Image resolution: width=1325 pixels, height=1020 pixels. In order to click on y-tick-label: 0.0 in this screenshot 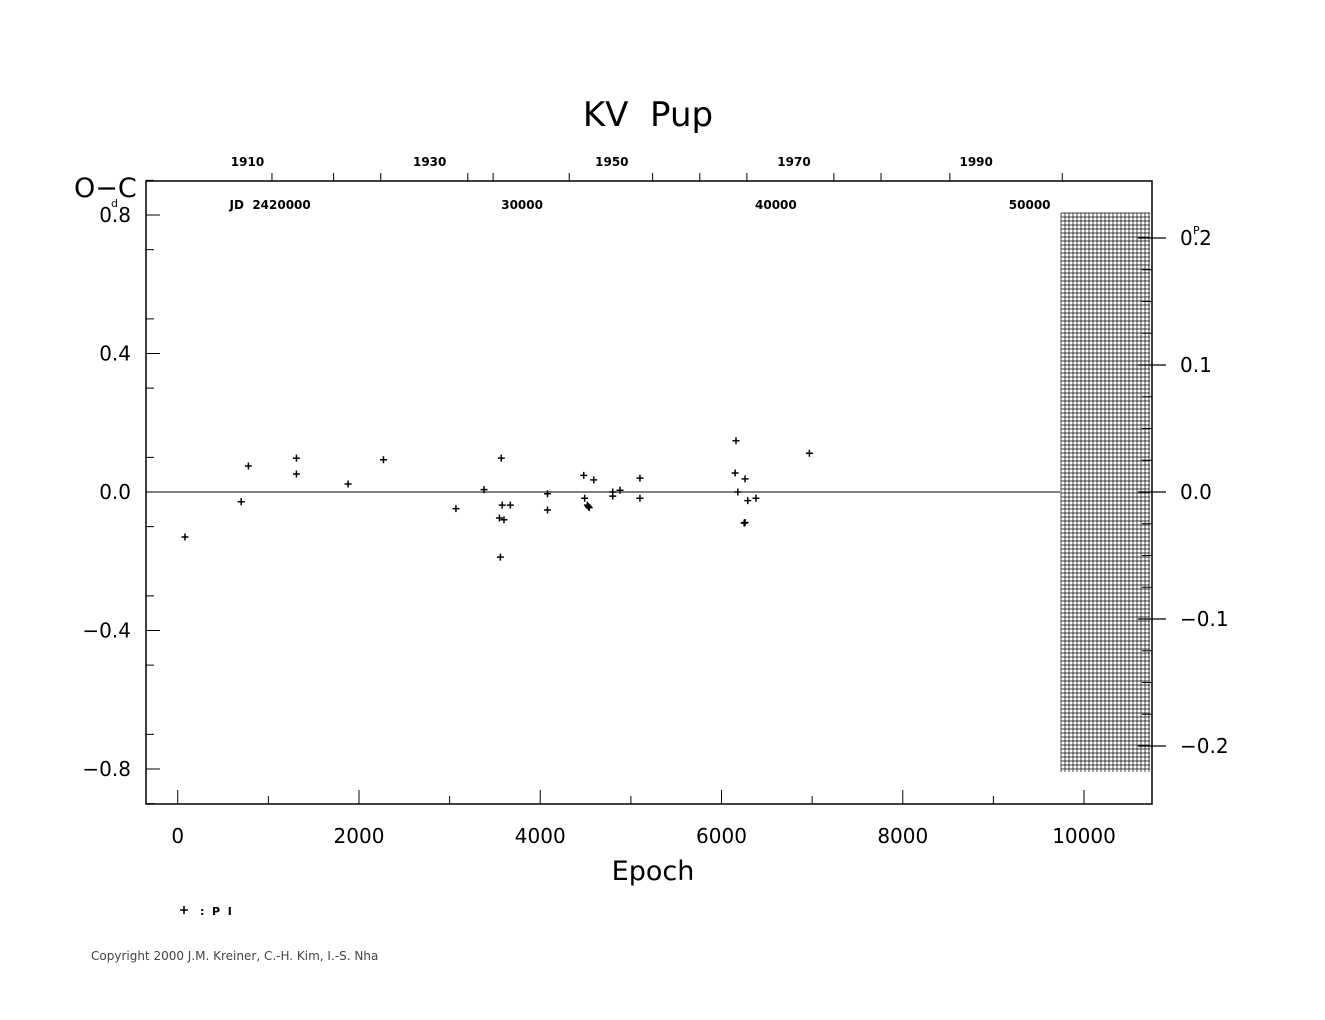, I will do `click(115, 492)`.